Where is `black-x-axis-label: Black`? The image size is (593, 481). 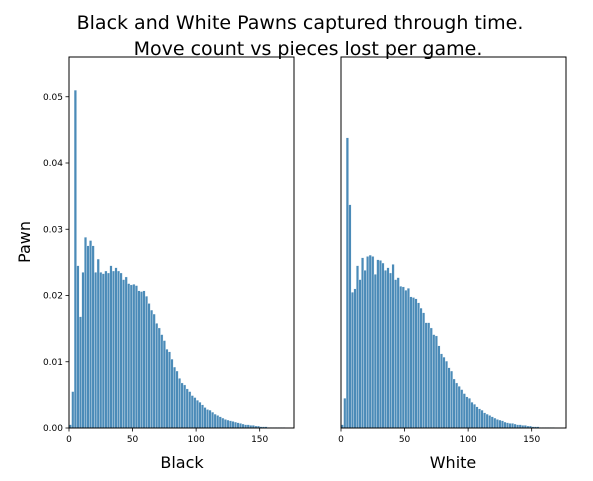 black-x-axis-label: Black is located at coordinates (182, 462).